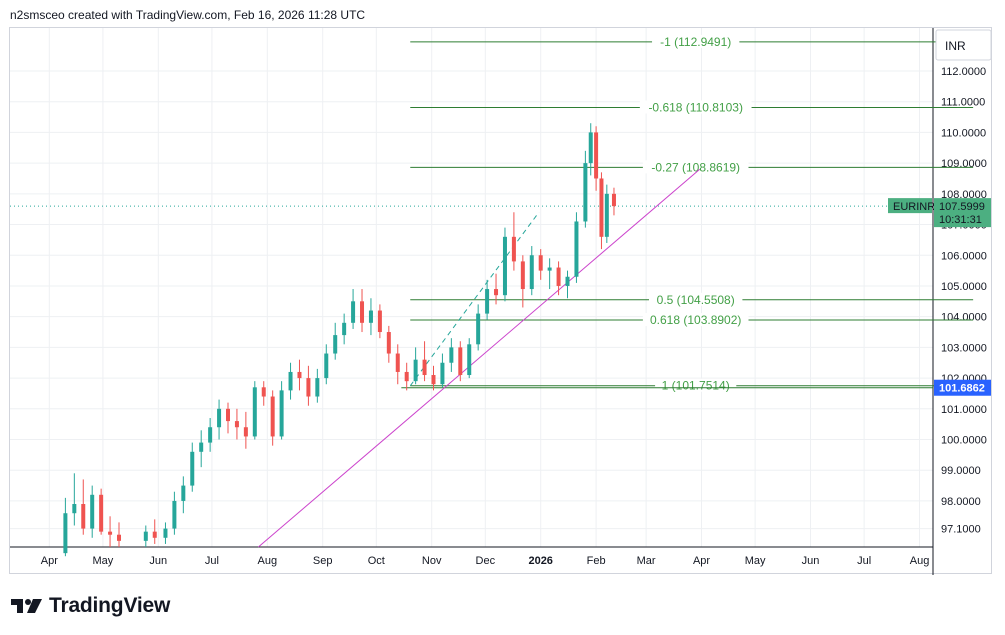  What do you see at coordinates (964, 256) in the screenshot?
I see `y-tick-label: 106.0000` at bounding box center [964, 256].